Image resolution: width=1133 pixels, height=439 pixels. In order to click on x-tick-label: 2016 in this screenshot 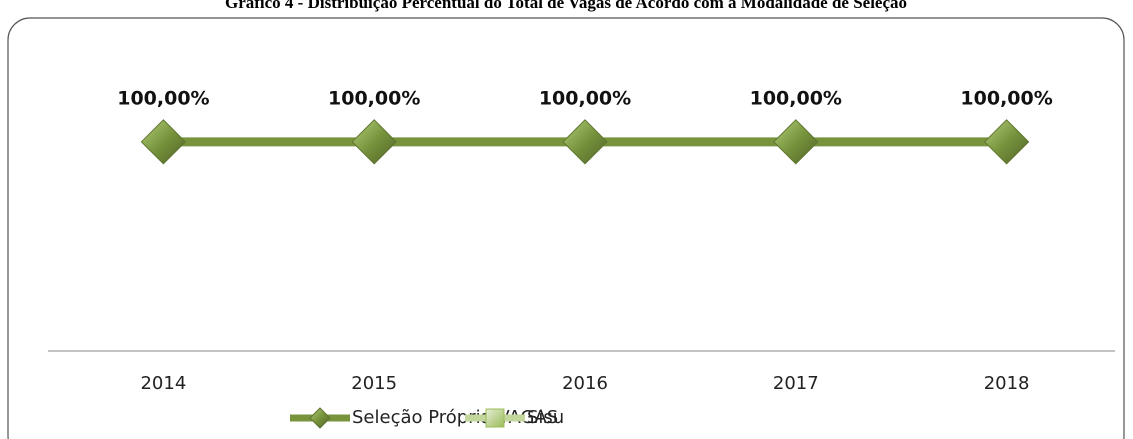, I will do `click(585, 383)`.